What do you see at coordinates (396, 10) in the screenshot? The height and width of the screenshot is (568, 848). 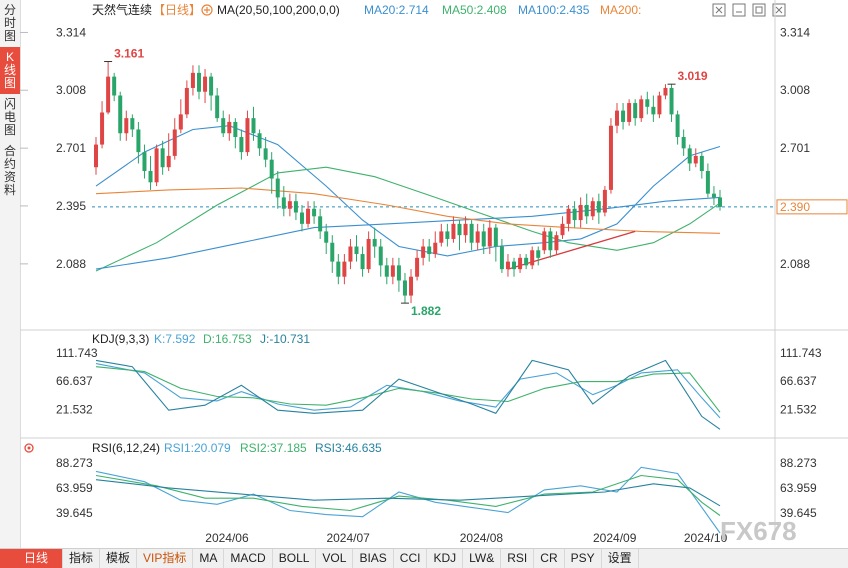 I see `ma20-value: MA20:2.714` at bounding box center [396, 10].